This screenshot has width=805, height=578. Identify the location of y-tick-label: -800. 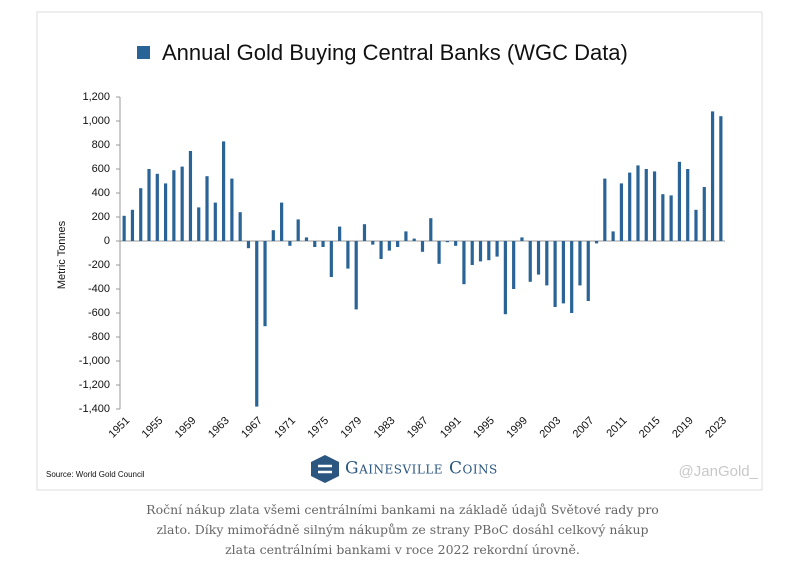
(99, 337).